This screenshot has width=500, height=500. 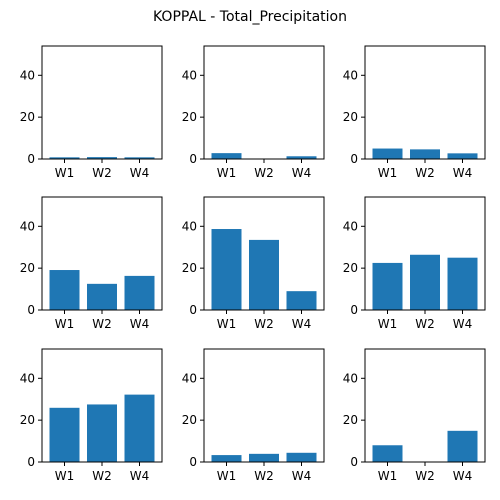 What do you see at coordinates (250, 17) in the screenshot?
I see `chart-title: KOPPAL - Total_Precipitation` at bounding box center [250, 17].